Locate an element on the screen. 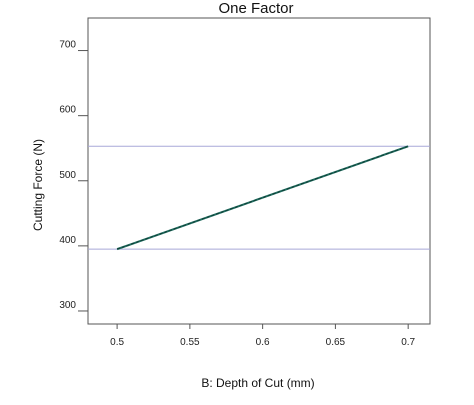 The height and width of the screenshot is (405, 474). x-axis: 0.5 0.55 0.6 0.65 0.7 is located at coordinates (263, 336).